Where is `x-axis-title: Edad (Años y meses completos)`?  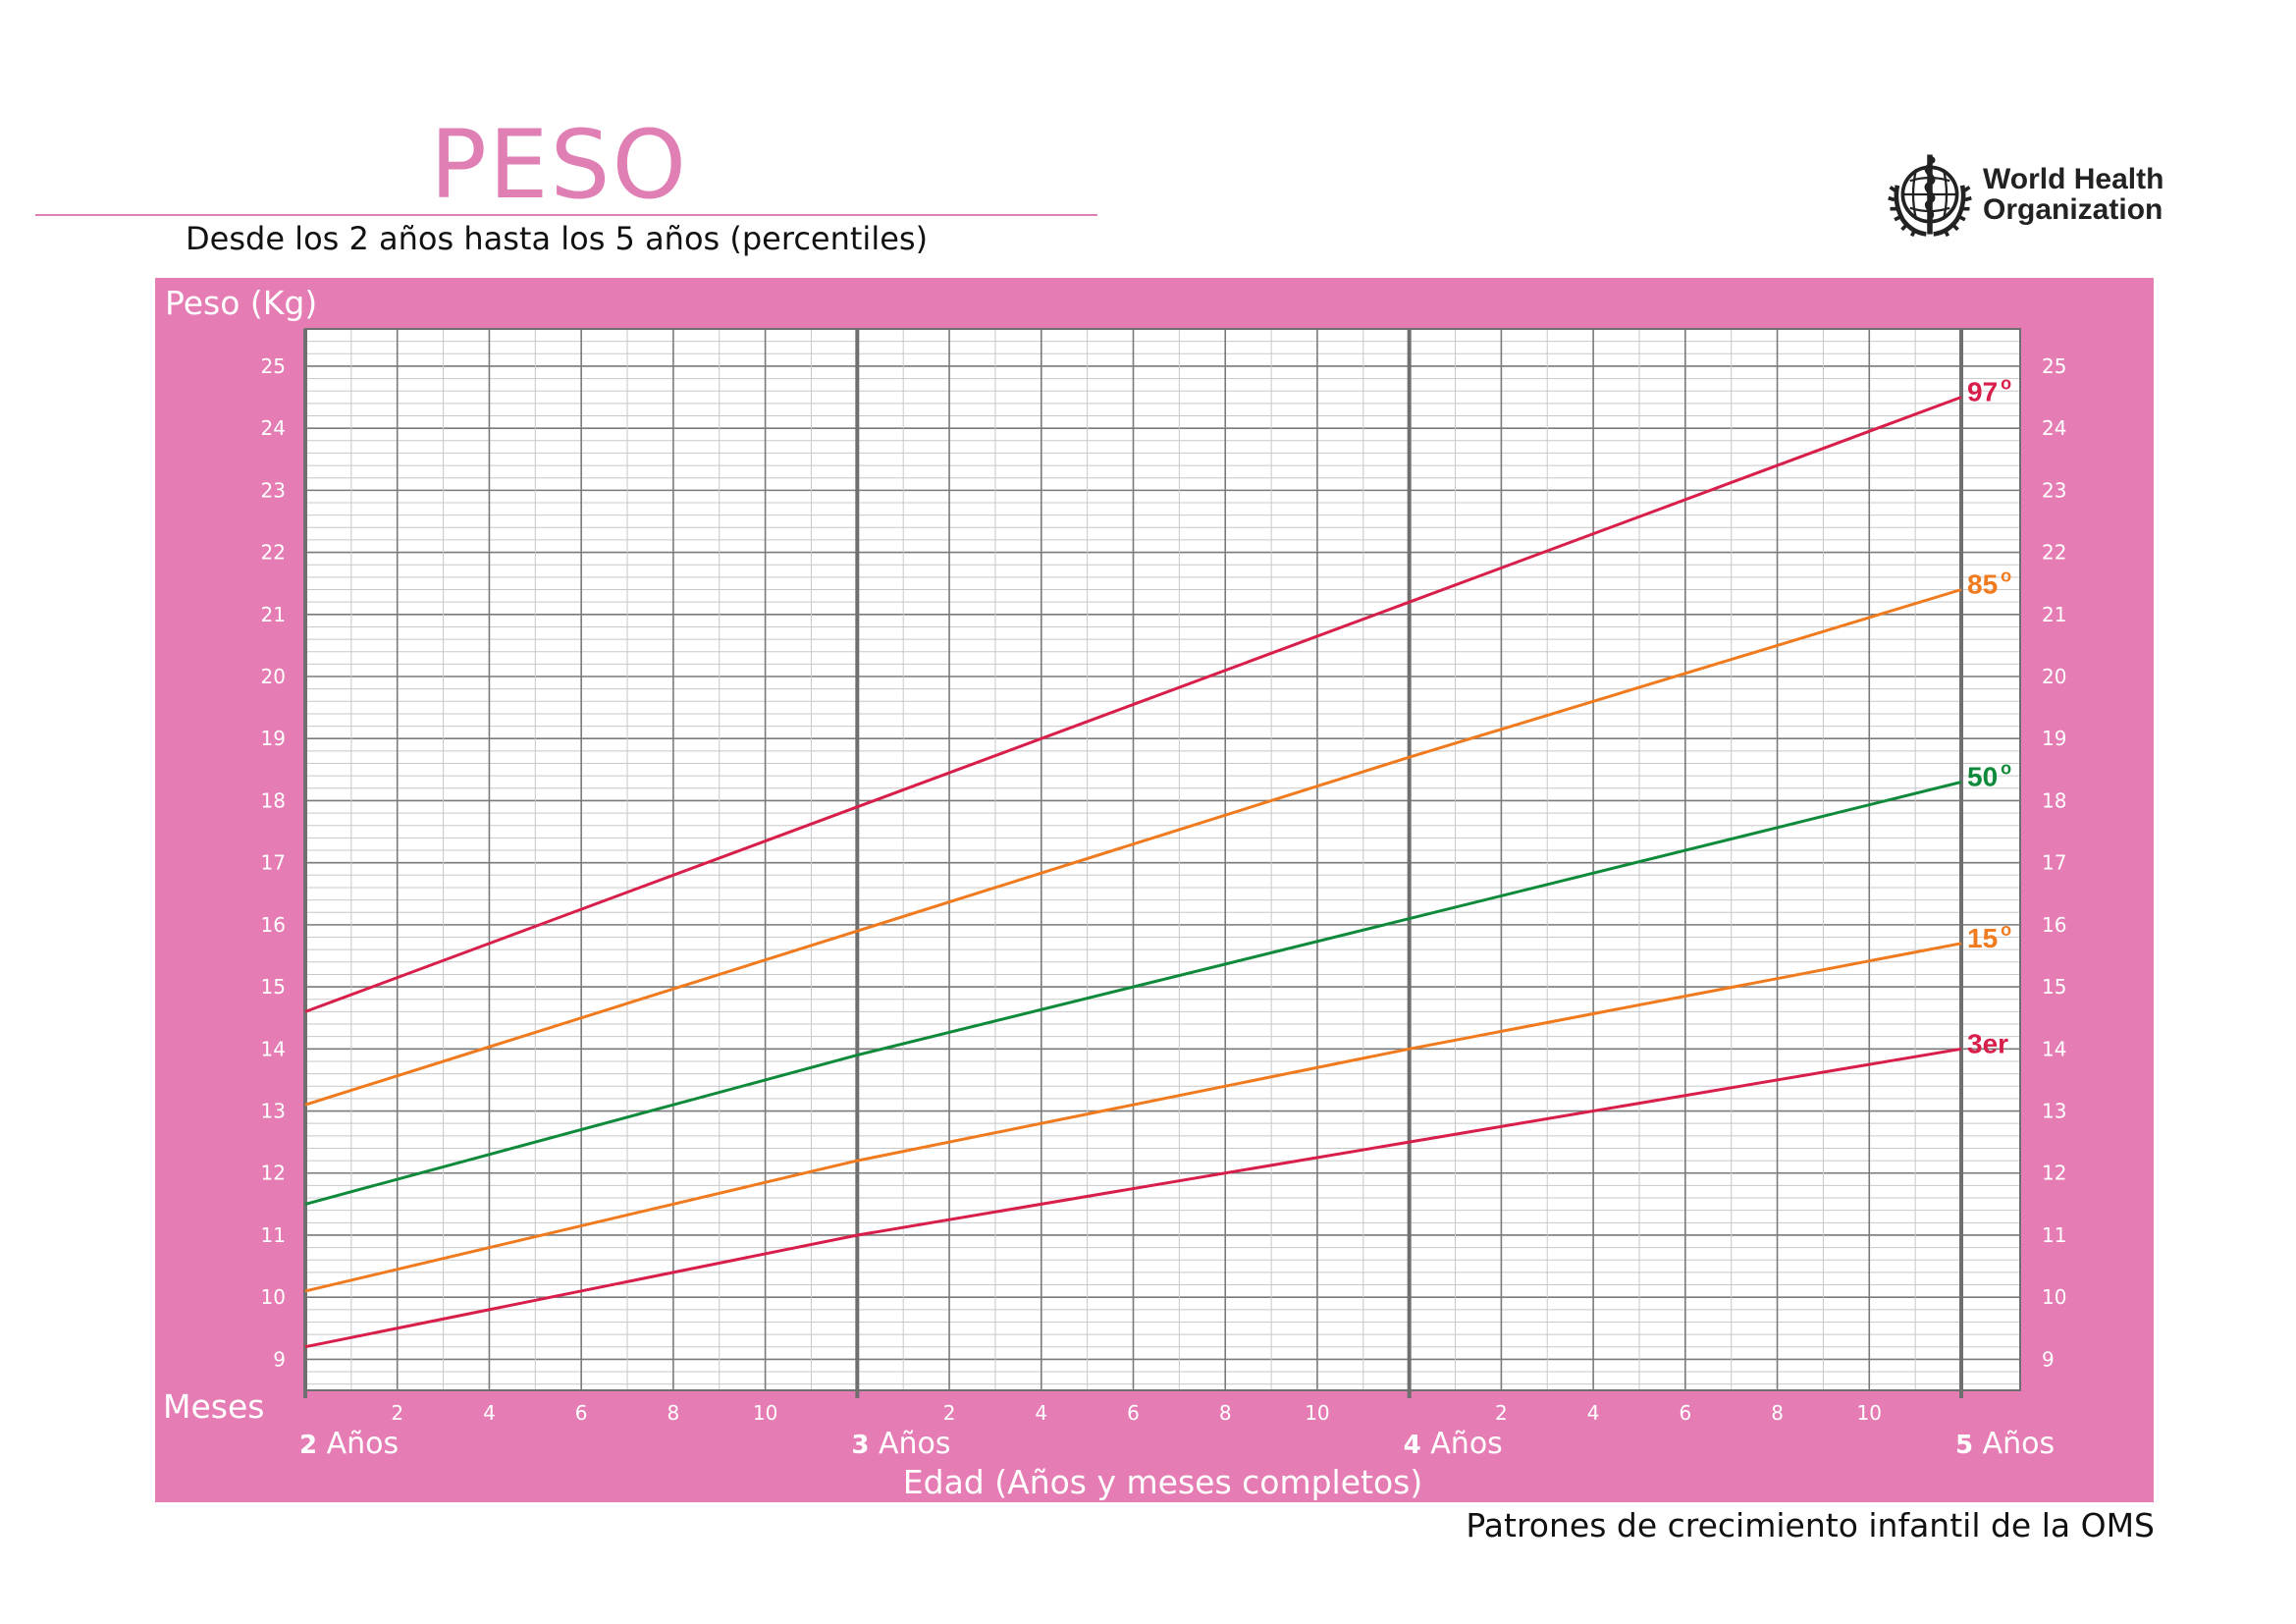 x-axis-title: Edad (Años y meses completos) is located at coordinates (1162, 1482).